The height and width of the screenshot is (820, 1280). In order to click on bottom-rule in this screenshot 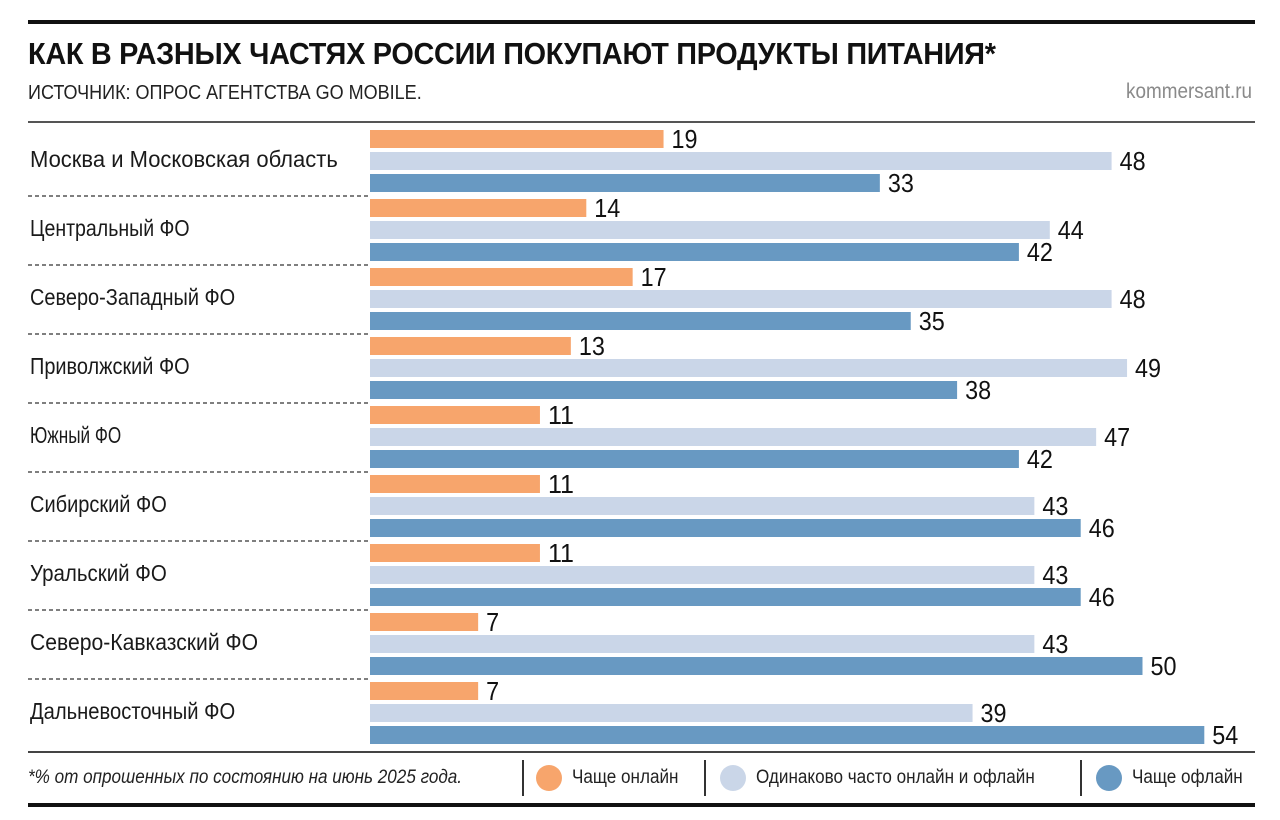, I will do `click(641, 805)`.